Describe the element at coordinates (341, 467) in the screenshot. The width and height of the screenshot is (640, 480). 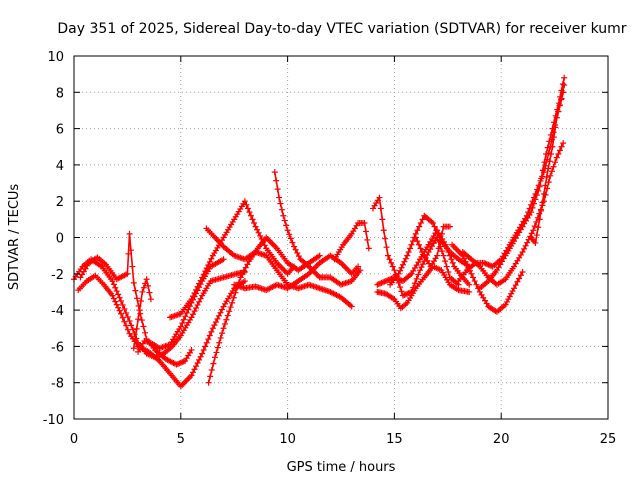
I see `x-axis-label: GPS time / hours` at that location.